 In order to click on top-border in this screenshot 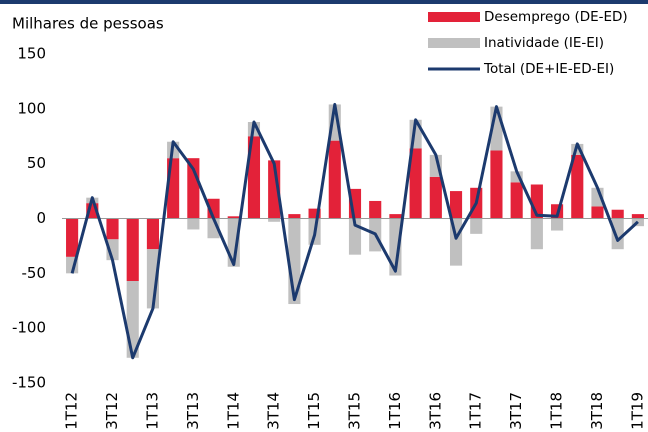, I will do `click(324, 2)`.